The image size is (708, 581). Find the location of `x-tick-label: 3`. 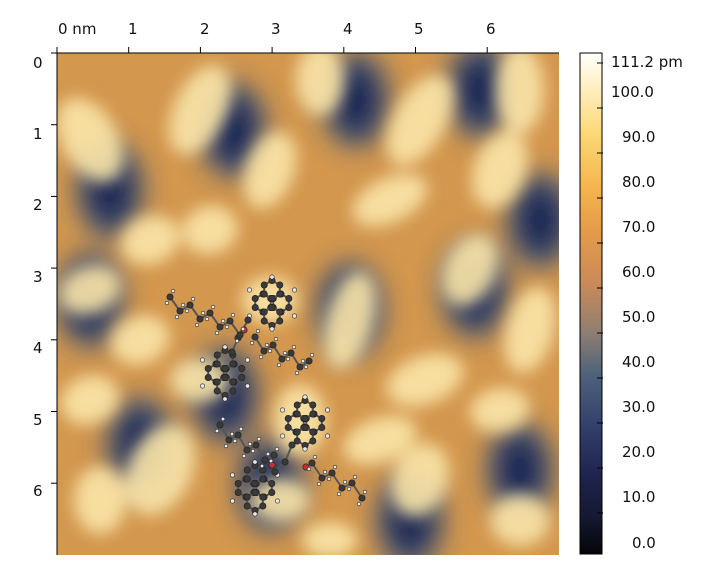

x-tick-label: 3 is located at coordinates (276, 29).